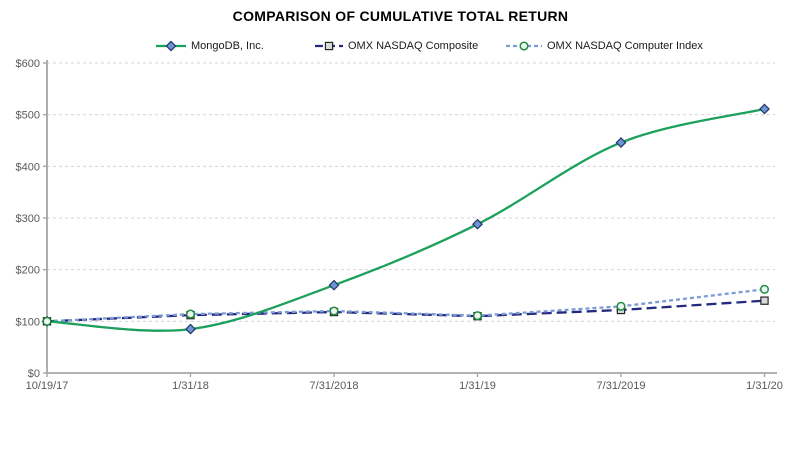  I want to click on computer-index-line-sample-icon, so click(524, 46).